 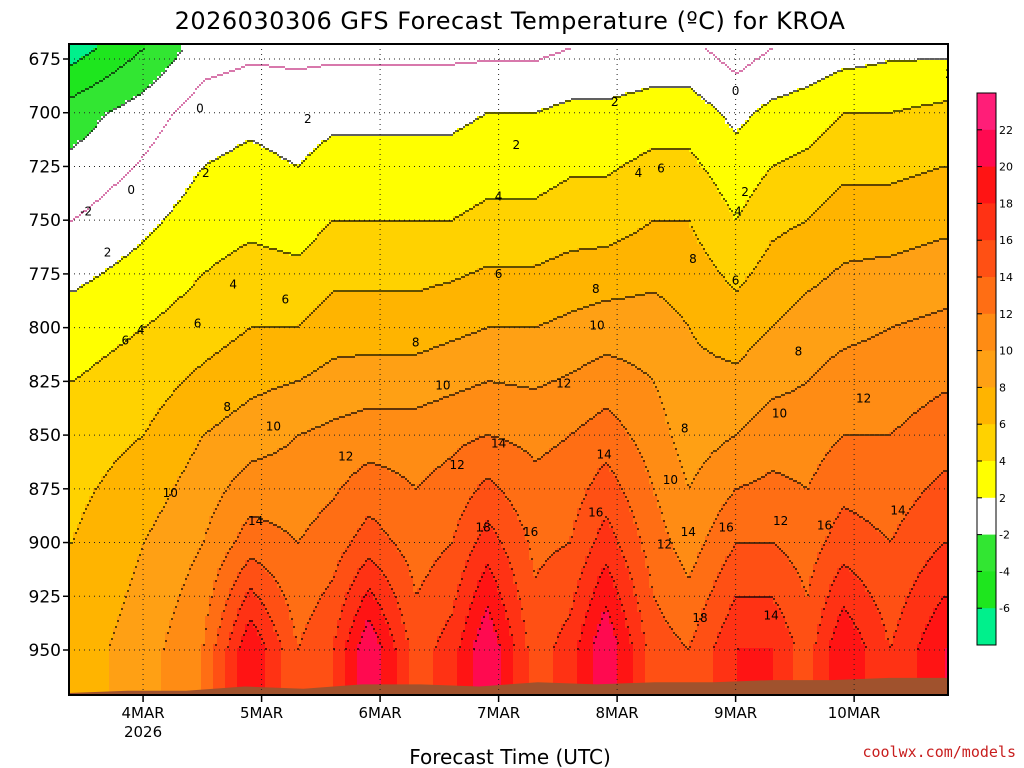 What do you see at coordinates (510, 756) in the screenshot?
I see `x-axis-label: Forecast Time (UTC)` at bounding box center [510, 756].